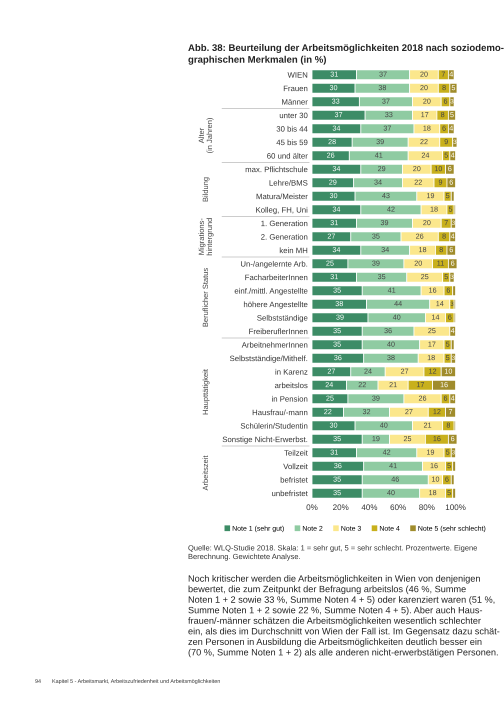 The image size is (504, 714). Describe the element at coordinates (456, 507) in the screenshot. I see `x-tick-label: 100%` at that location.